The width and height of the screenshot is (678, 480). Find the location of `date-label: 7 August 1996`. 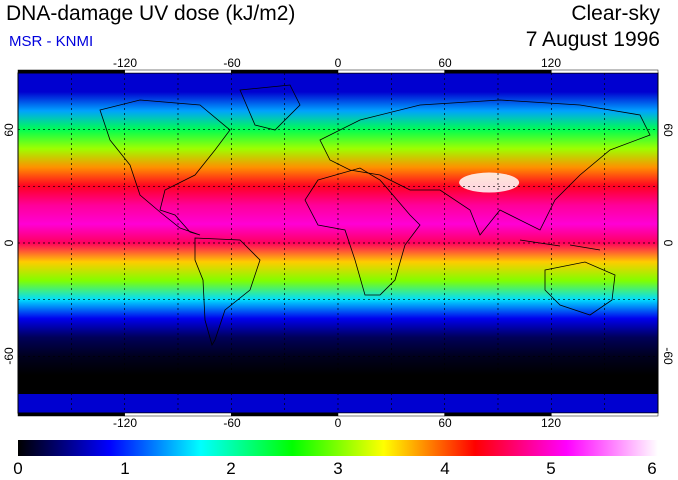

date-label: 7 August 1996 is located at coordinates (592, 39).